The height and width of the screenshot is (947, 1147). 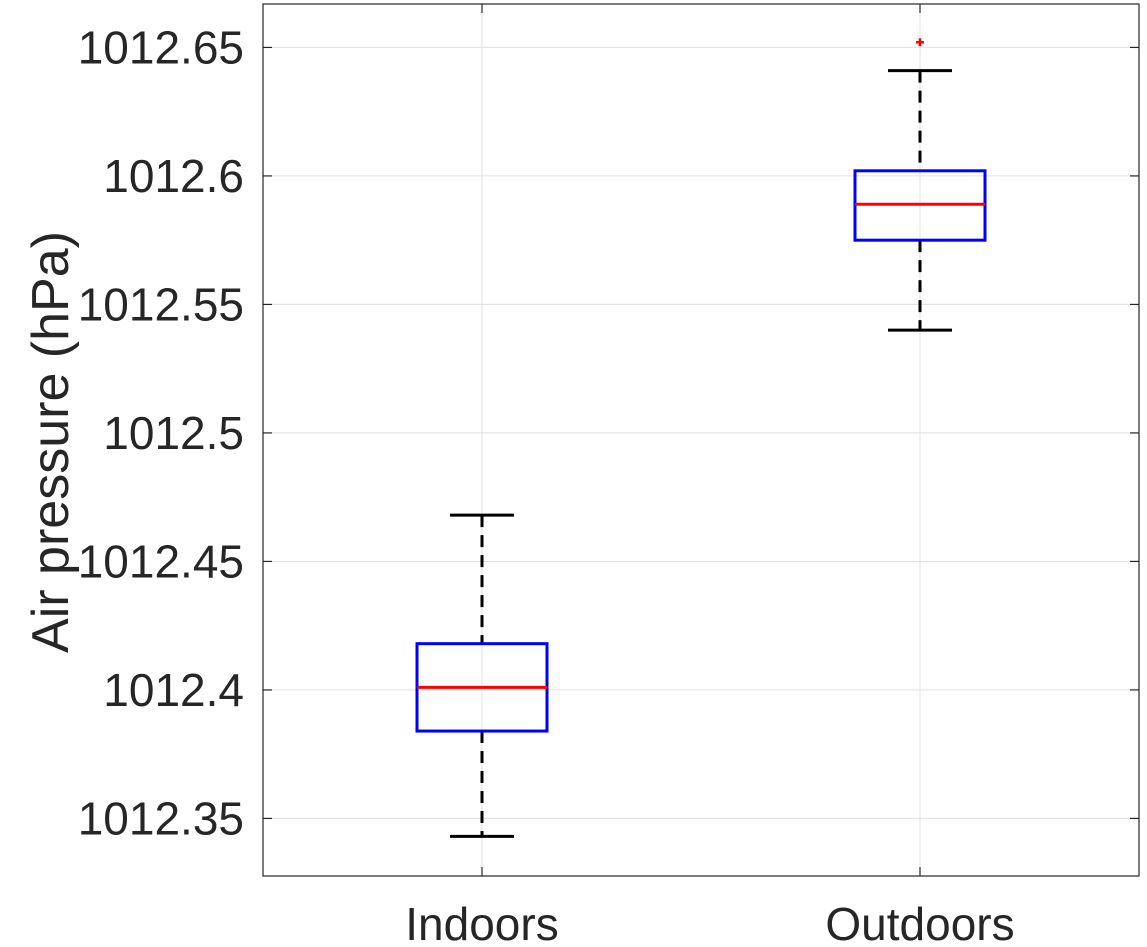 What do you see at coordinates (482, 675) in the screenshot?
I see `box-indoors` at bounding box center [482, 675].